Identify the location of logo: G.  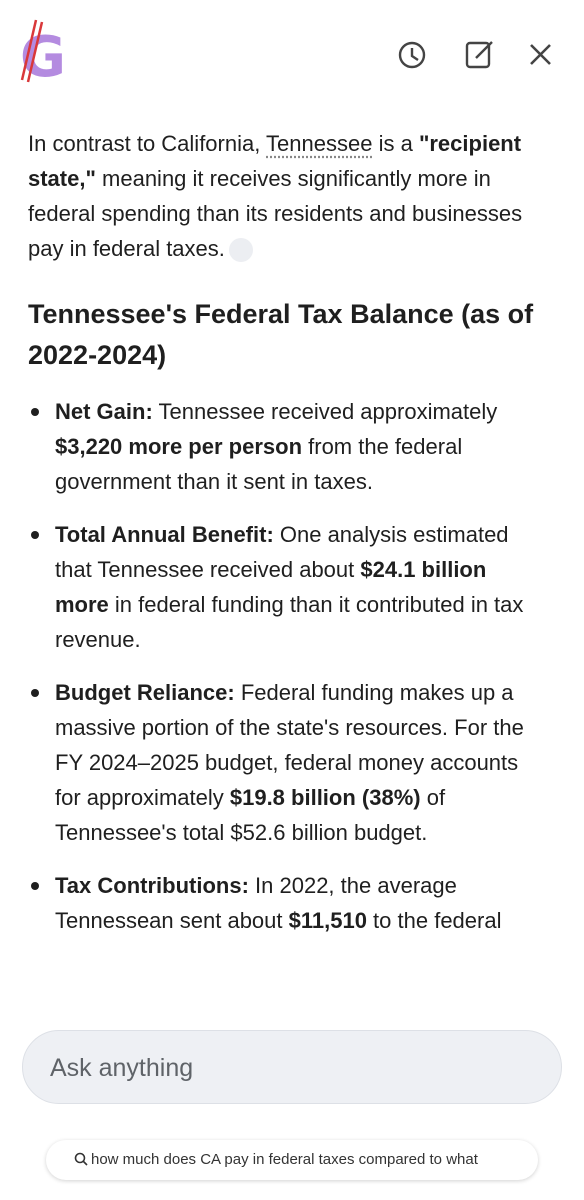
(43, 54).